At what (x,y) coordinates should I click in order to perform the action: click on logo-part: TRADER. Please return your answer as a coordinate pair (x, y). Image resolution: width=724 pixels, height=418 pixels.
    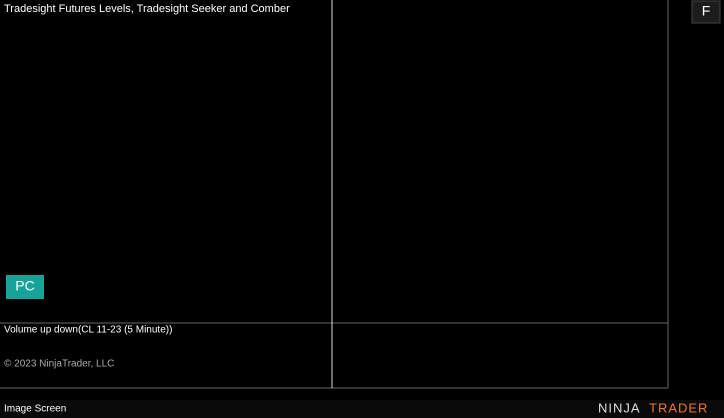
    Looking at the image, I should click on (678, 407).